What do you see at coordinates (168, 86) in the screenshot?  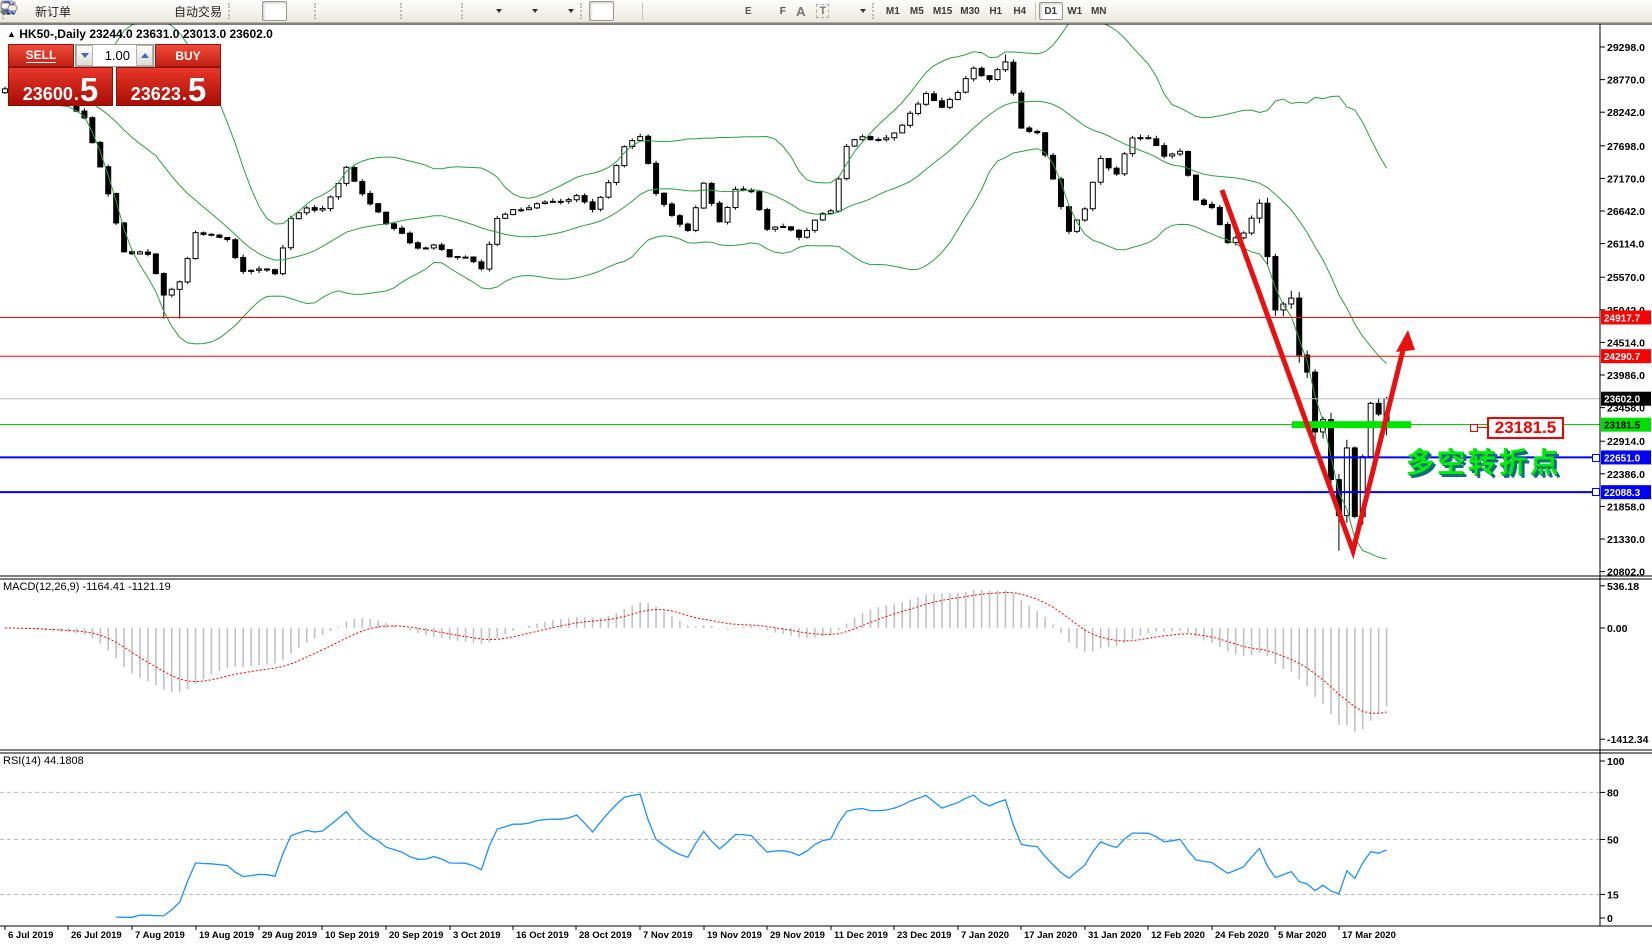 I see `buy-price-display: 23623. 5` at bounding box center [168, 86].